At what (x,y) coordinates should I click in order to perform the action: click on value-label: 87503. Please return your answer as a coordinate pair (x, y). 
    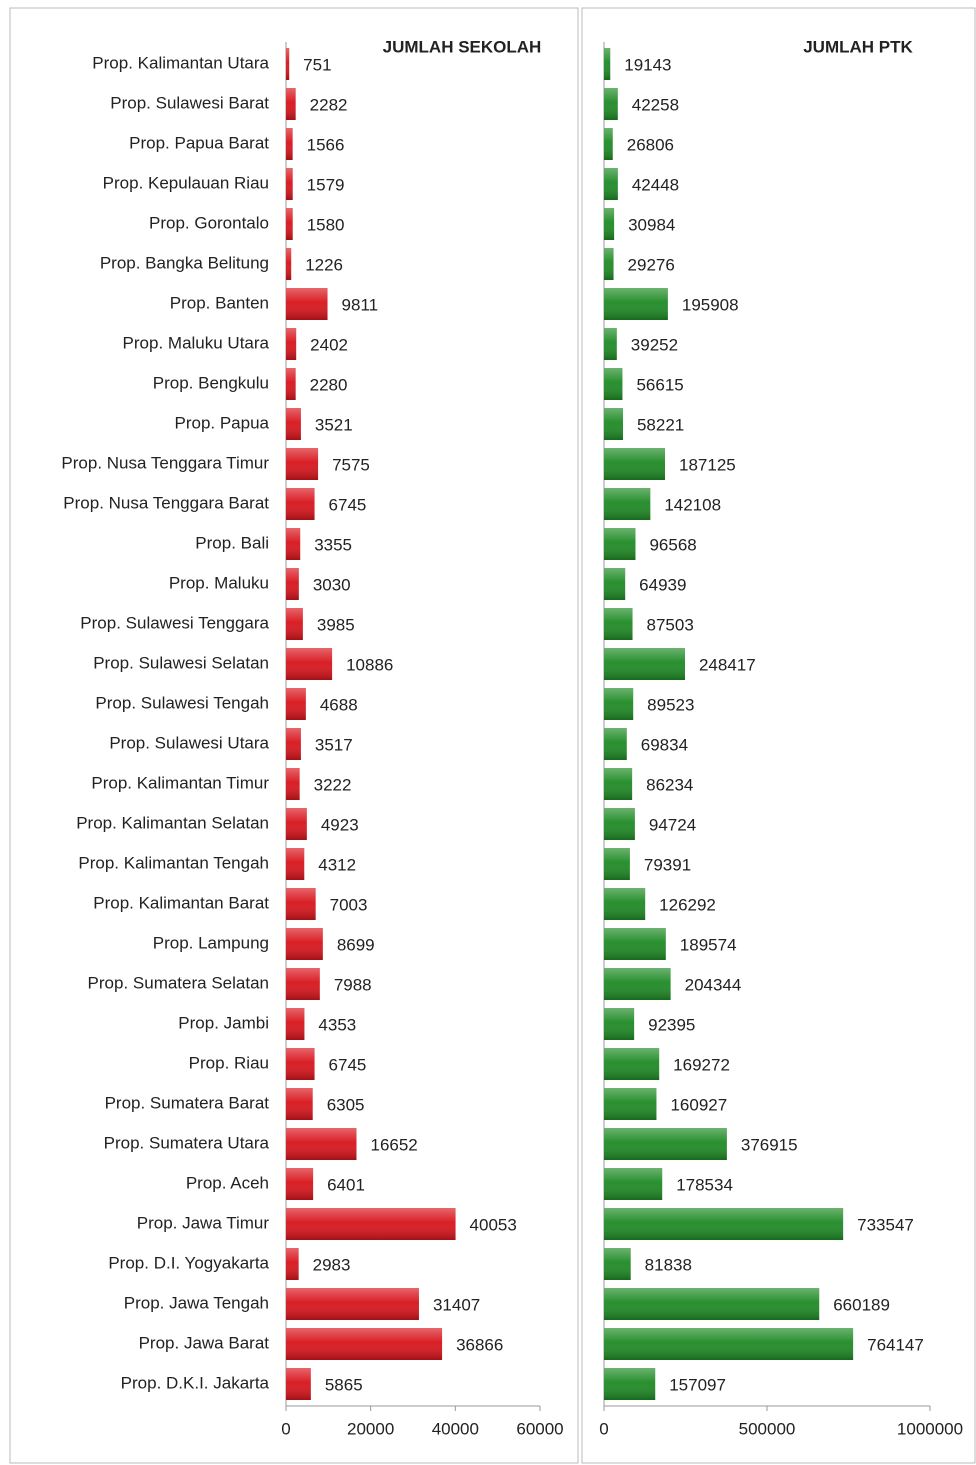
    Looking at the image, I should click on (670, 624).